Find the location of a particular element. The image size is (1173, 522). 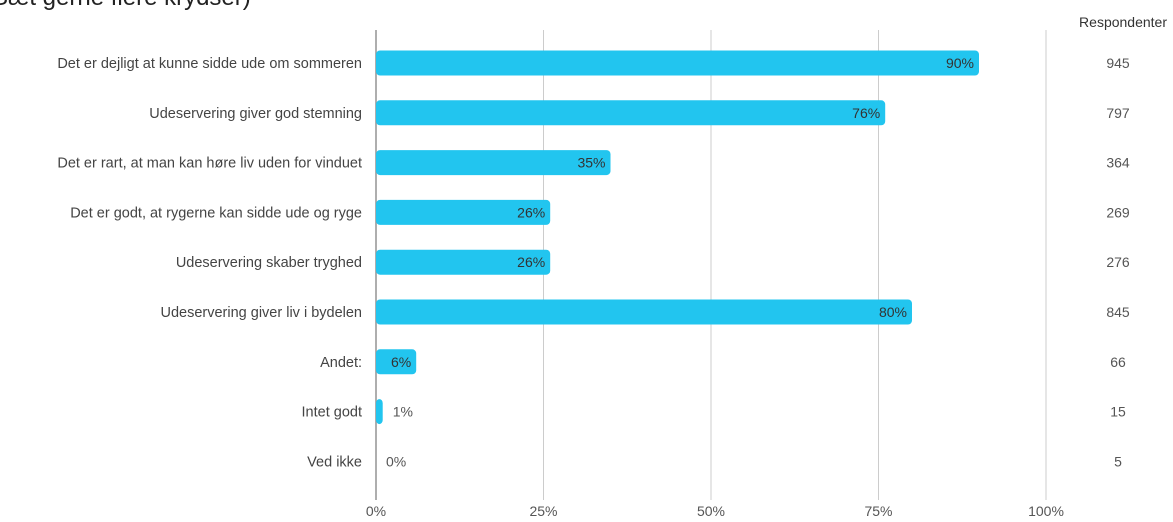

x-tick-label: 50% is located at coordinates (711, 511).